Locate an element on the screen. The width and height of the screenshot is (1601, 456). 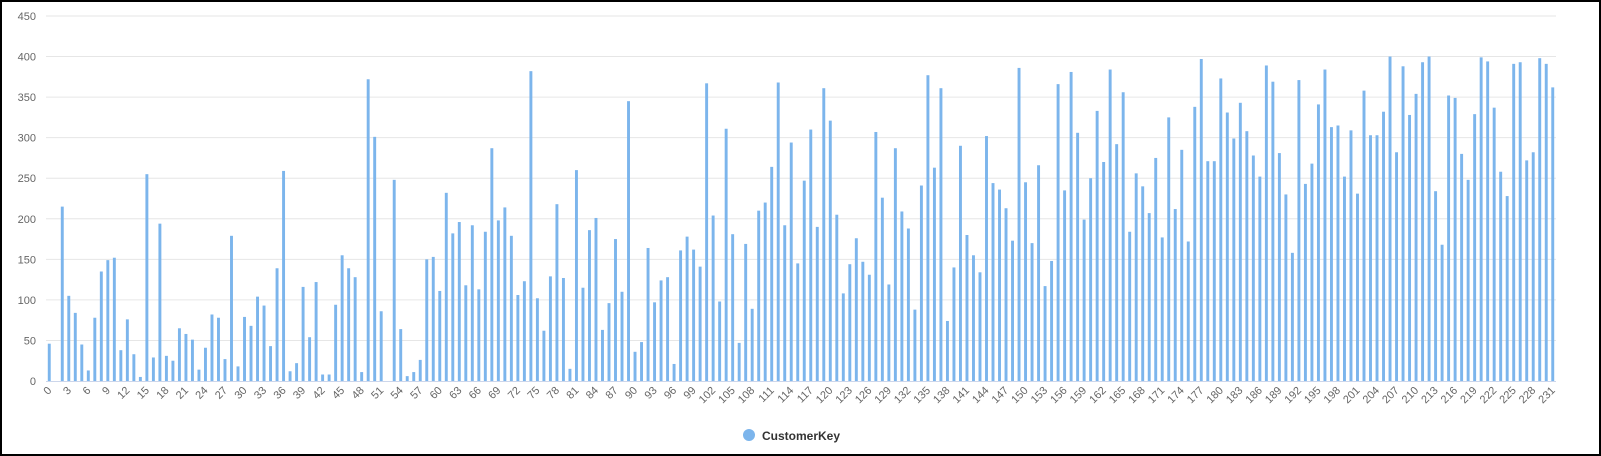
legend-marker-customerkey is located at coordinates (749, 435).